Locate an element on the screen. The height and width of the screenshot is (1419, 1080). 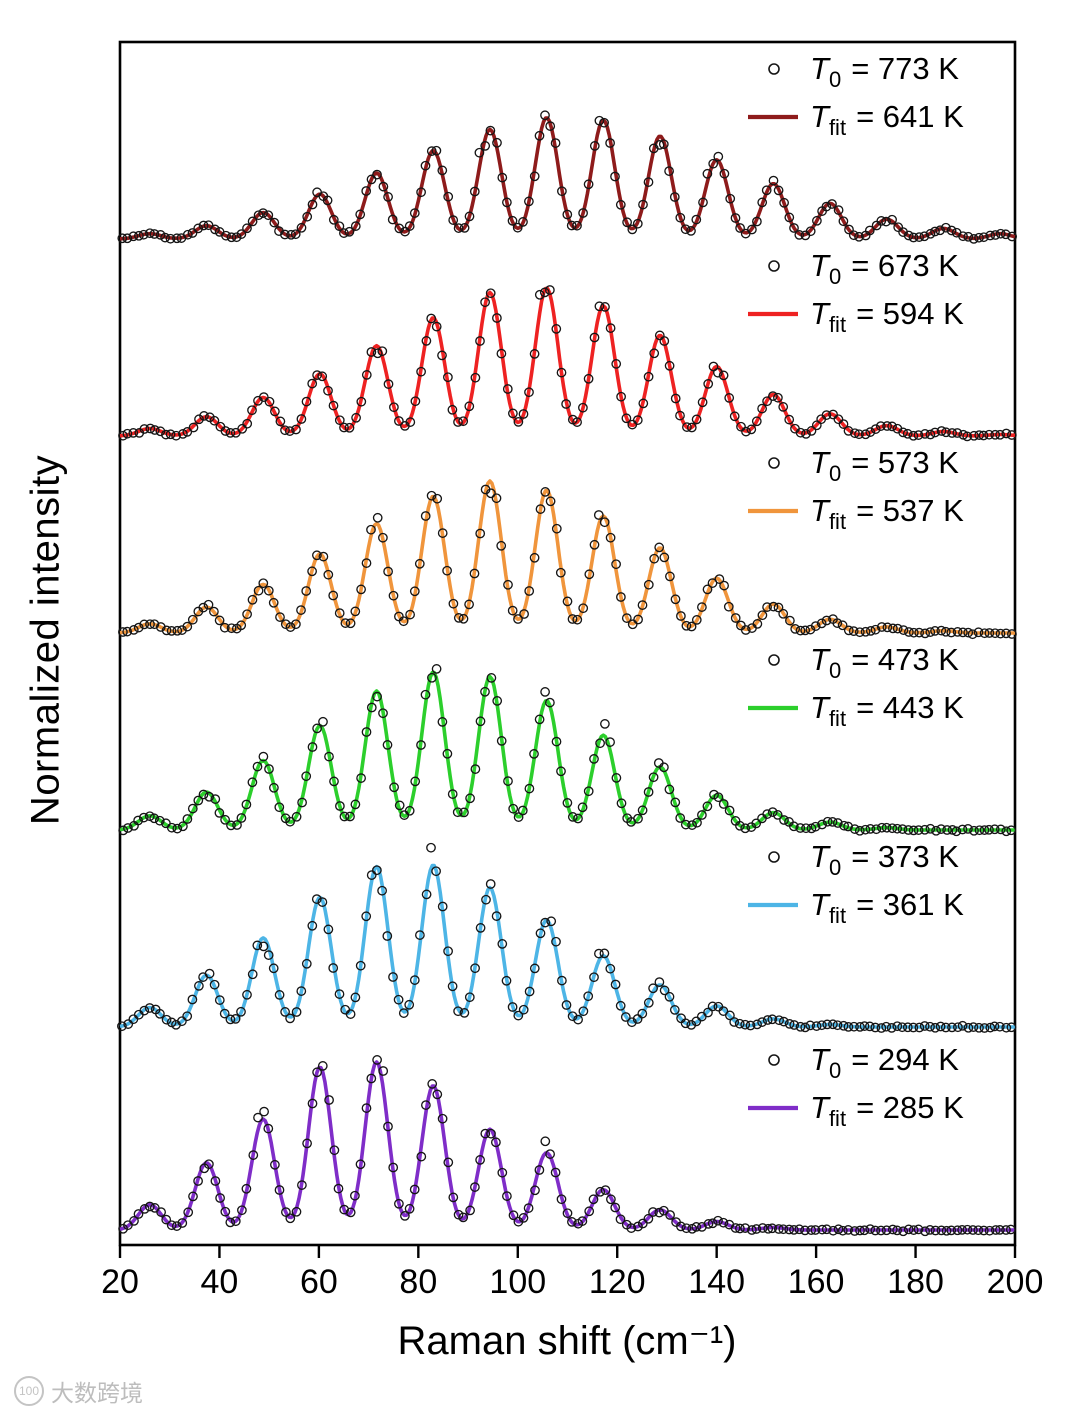
x-tick-label: 160 is located at coordinates (816, 1282).